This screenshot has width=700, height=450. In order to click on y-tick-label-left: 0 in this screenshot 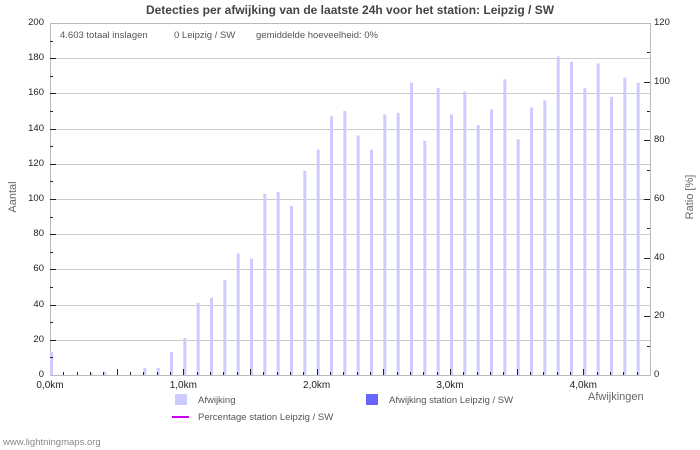, I will do `click(41, 374)`.